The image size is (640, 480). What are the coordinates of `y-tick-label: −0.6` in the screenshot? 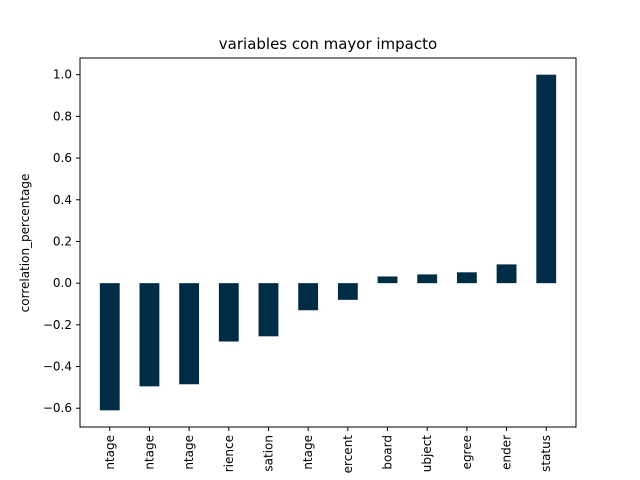 It's located at (57, 408).